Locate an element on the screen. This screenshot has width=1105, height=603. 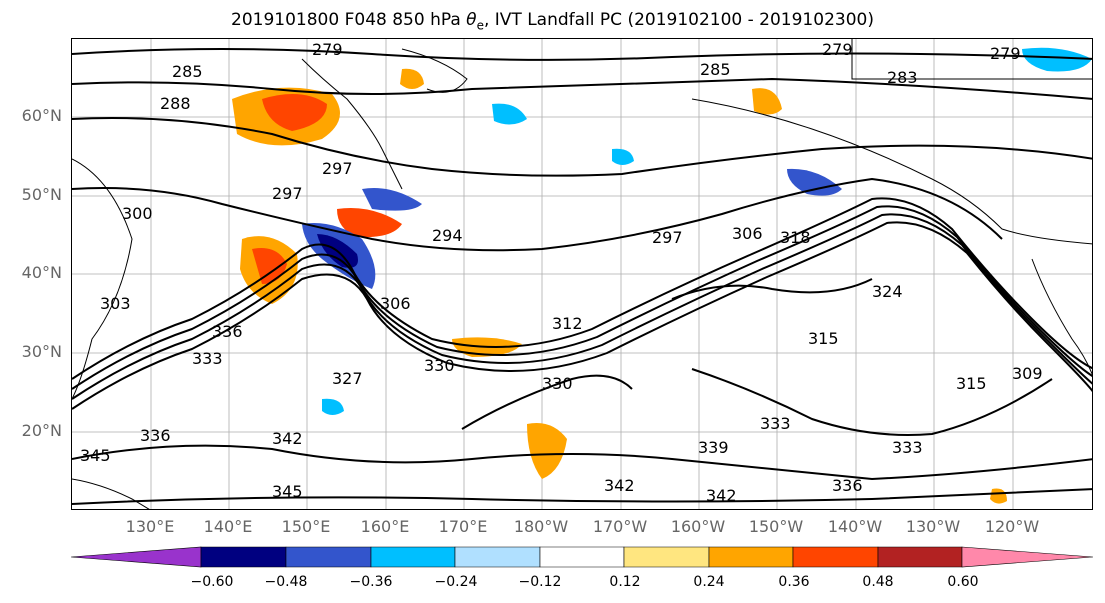
lon-label-150w: 150°W is located at coordinates (776, 526).